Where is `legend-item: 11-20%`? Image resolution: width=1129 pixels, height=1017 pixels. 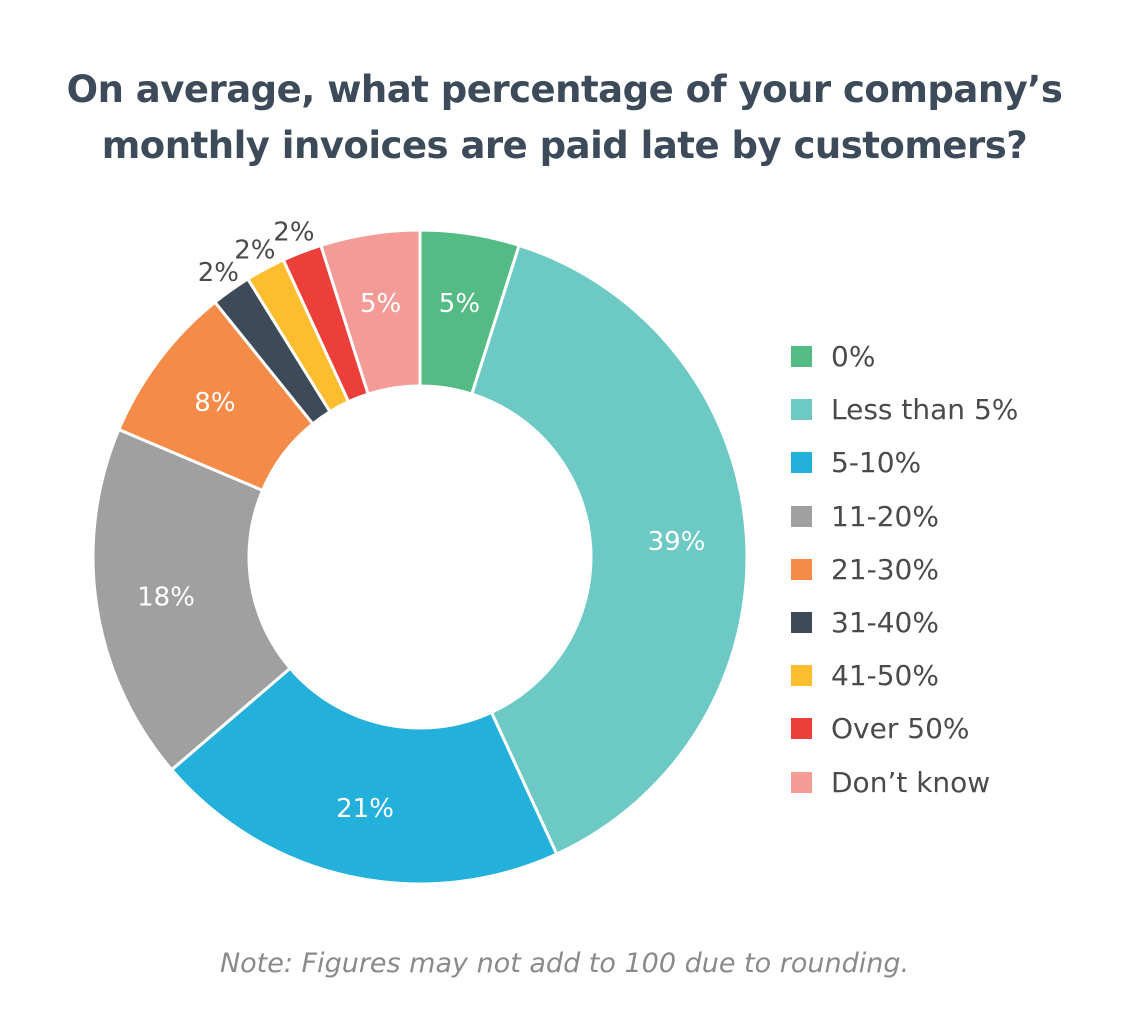 legend-item: 11-20% is located at coordinates (904, 516).